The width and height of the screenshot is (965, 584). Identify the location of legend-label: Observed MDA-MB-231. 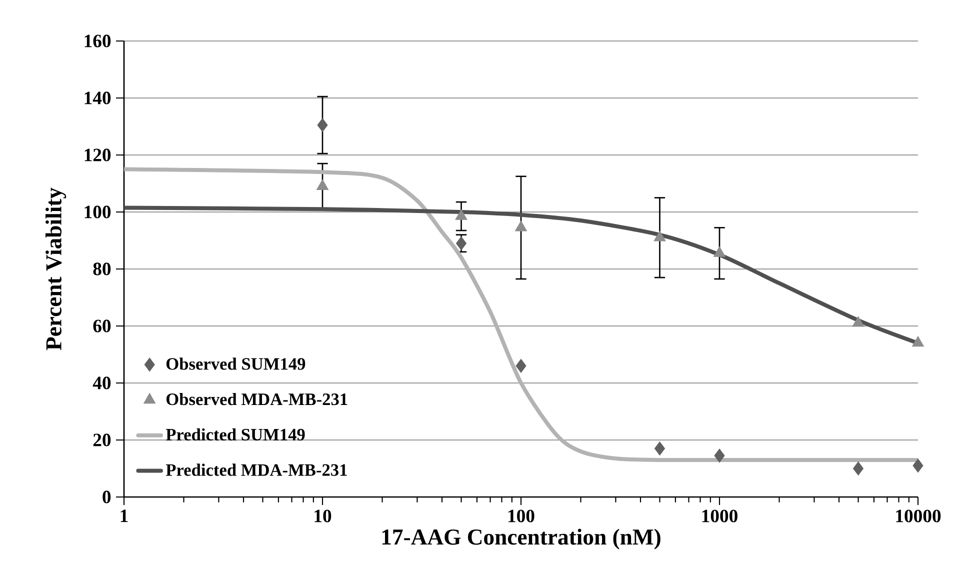
(257, 399).